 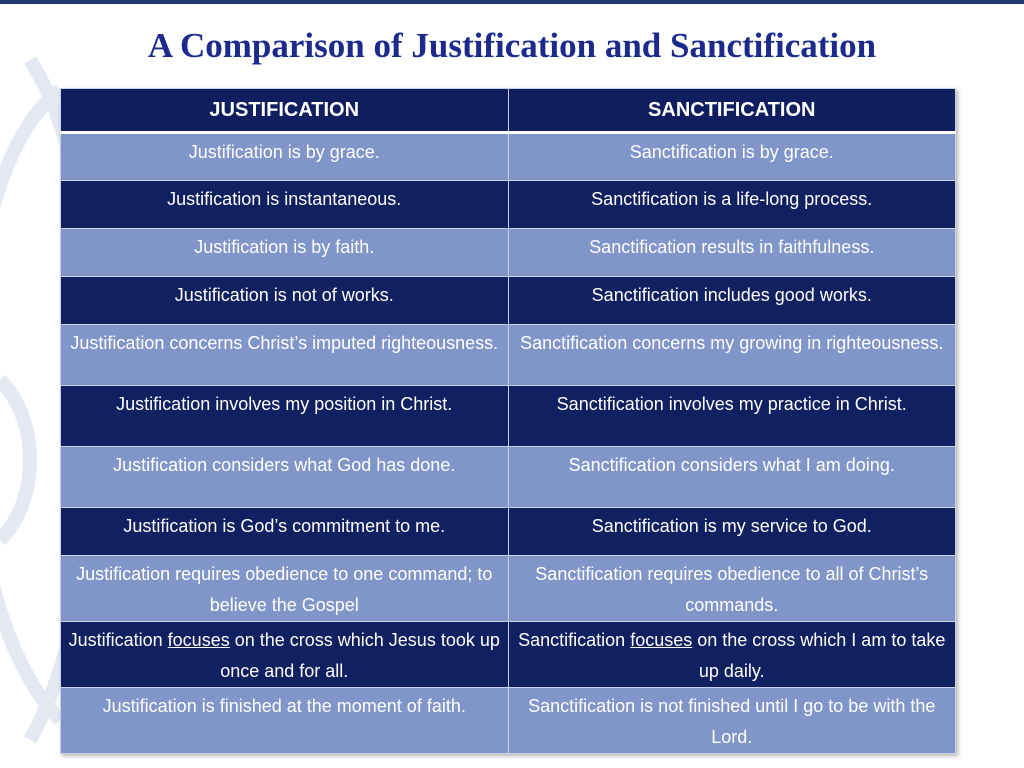 I want to click on header-cell: SANCTIFICATION, so click(x=731, y=111).